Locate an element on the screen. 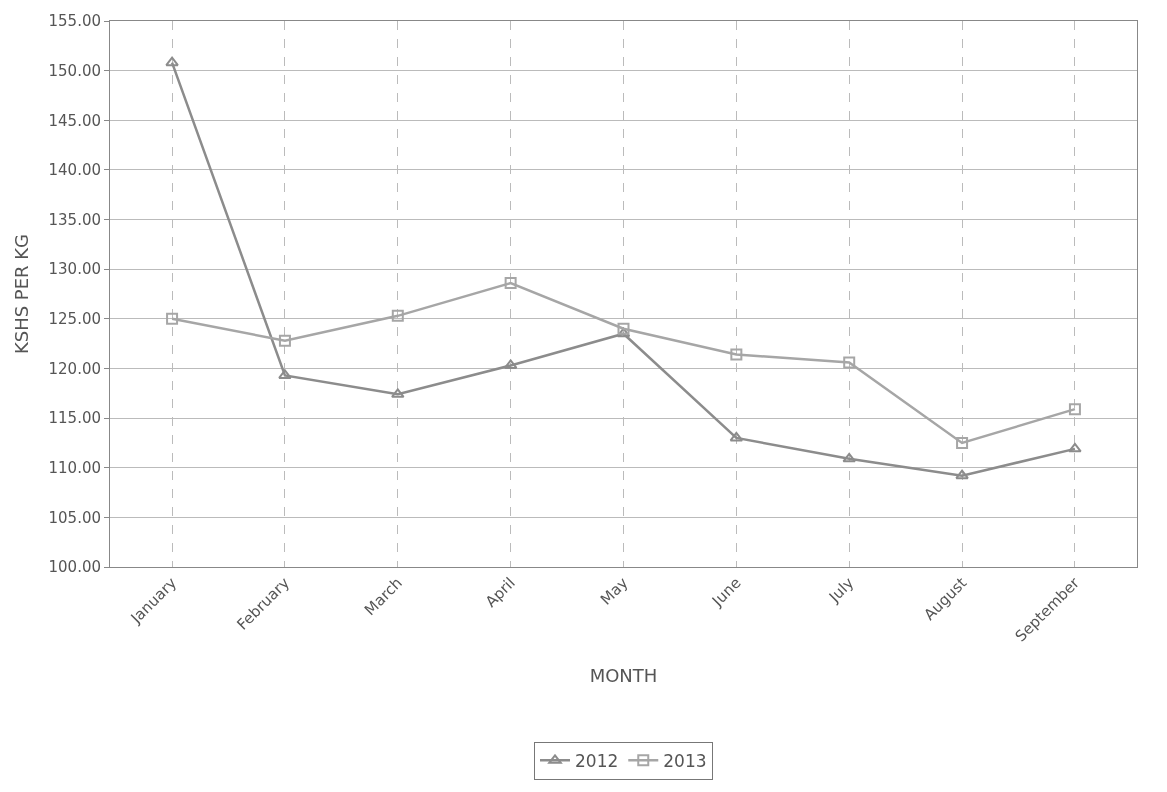 The height and width of the screenshot is (792, 1167). legend-label: 2013 is located at coordinates (685, 760).